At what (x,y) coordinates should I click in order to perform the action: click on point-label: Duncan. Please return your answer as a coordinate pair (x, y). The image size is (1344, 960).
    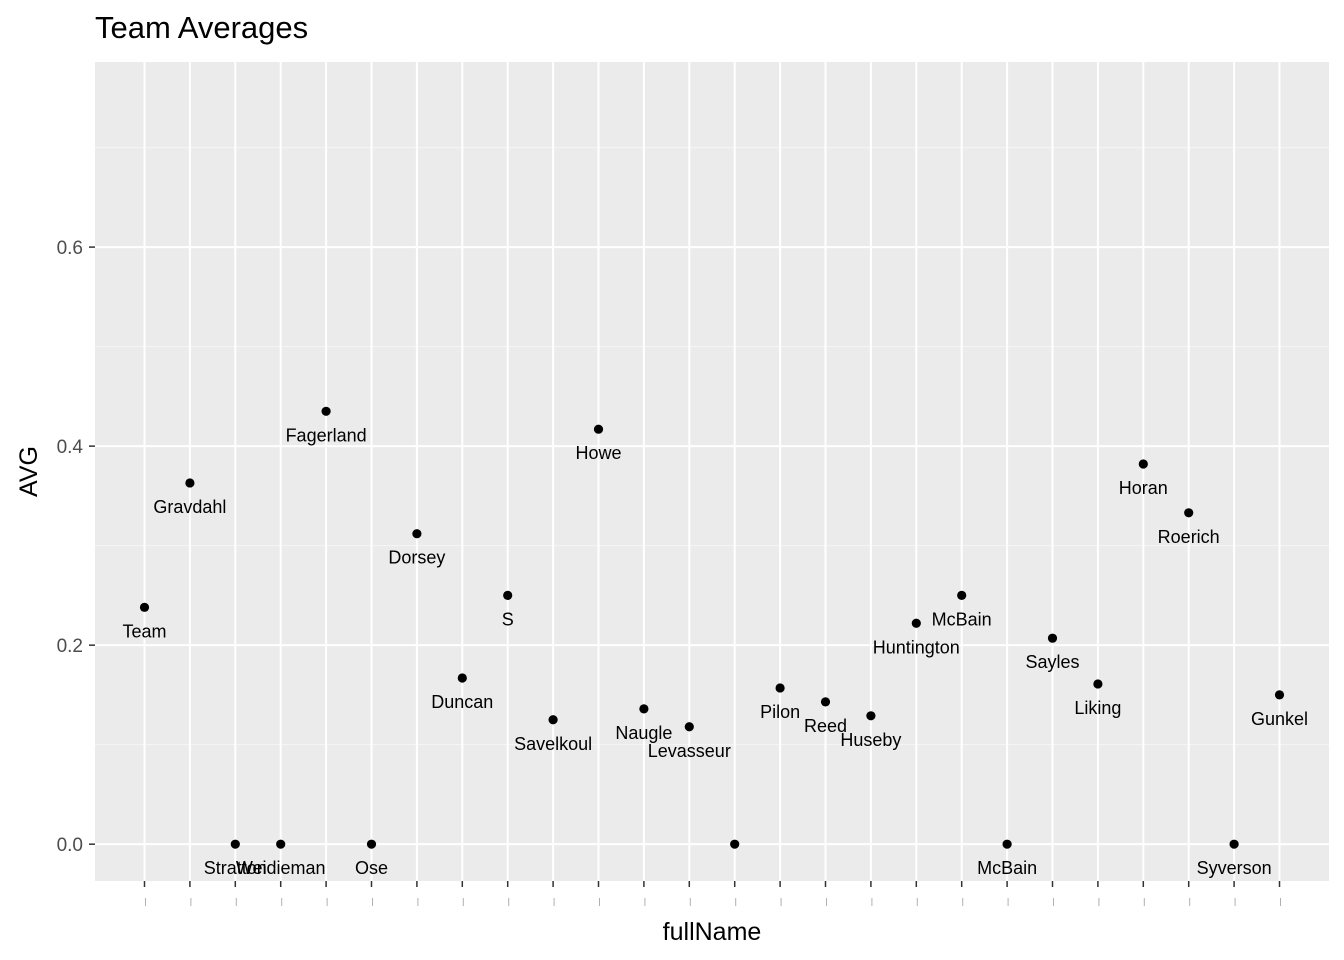
    Looking at the image, I should click on (462, 702).